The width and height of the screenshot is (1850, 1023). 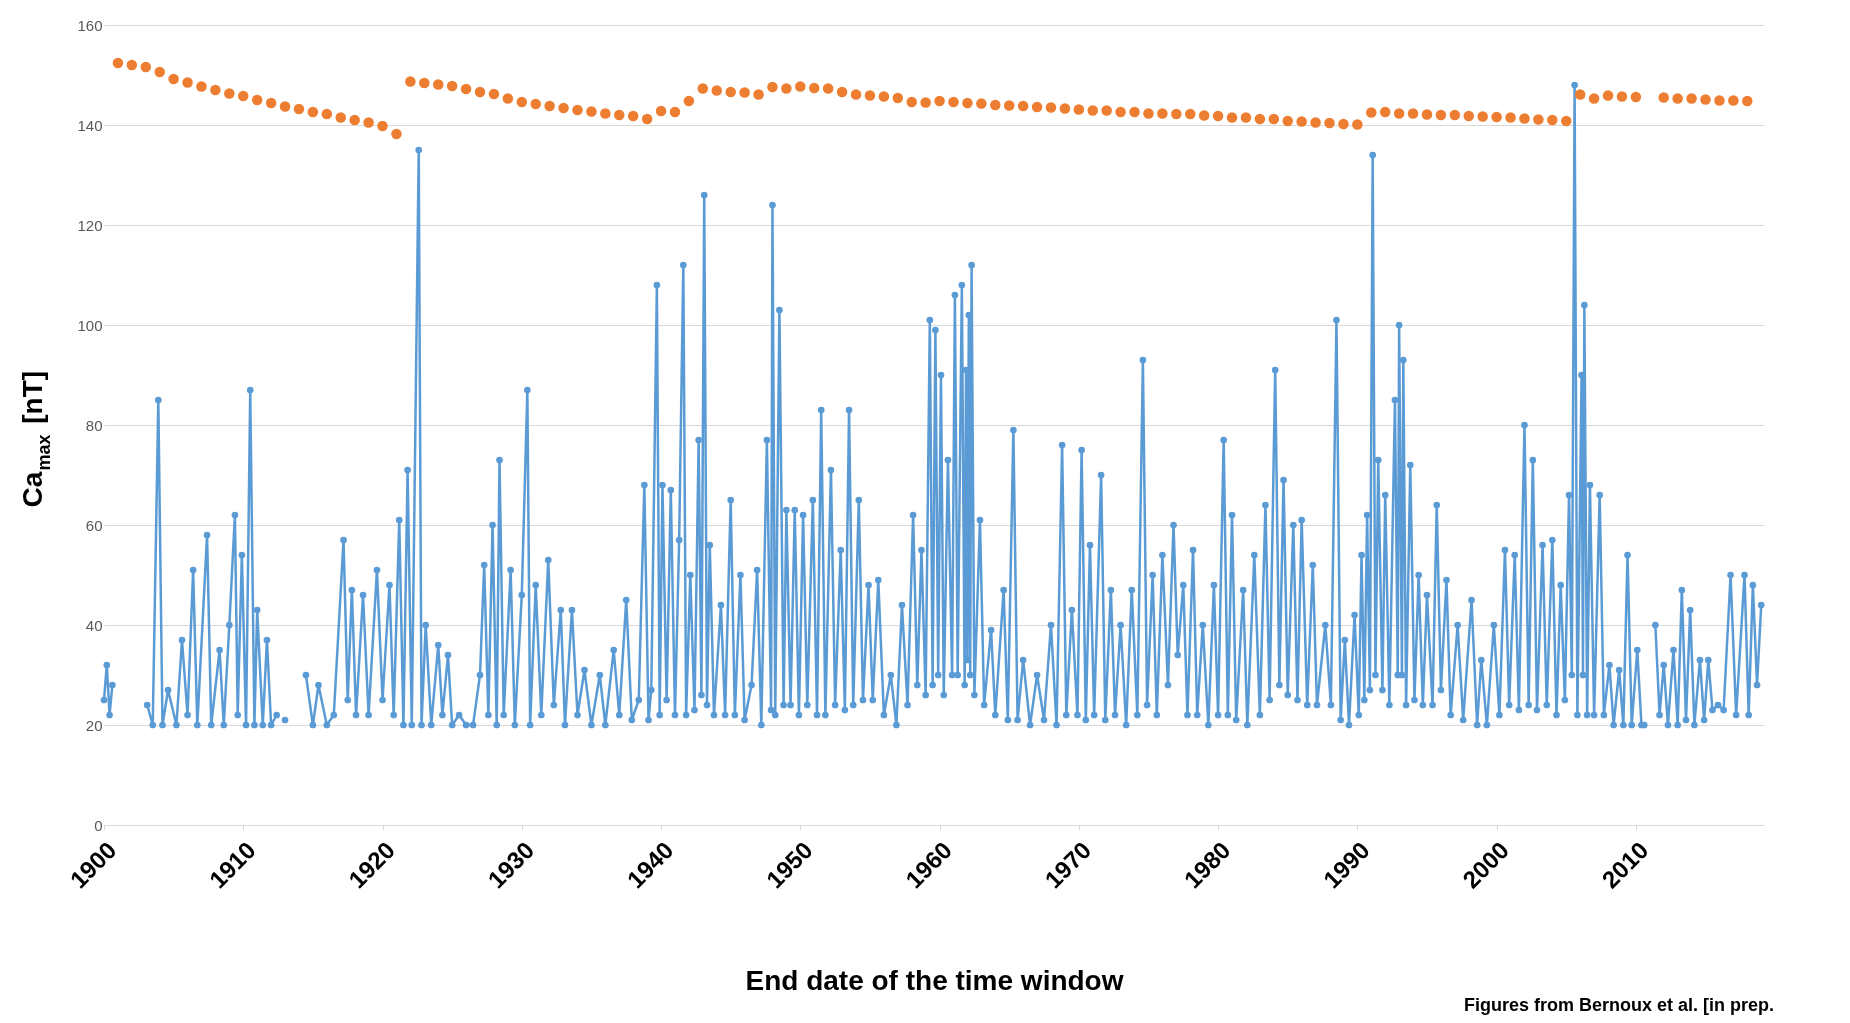 What do you see at coordinates (90, 125) in the screenshot?
I see `y-tick-label: 140` at bounding box center [90, 125].